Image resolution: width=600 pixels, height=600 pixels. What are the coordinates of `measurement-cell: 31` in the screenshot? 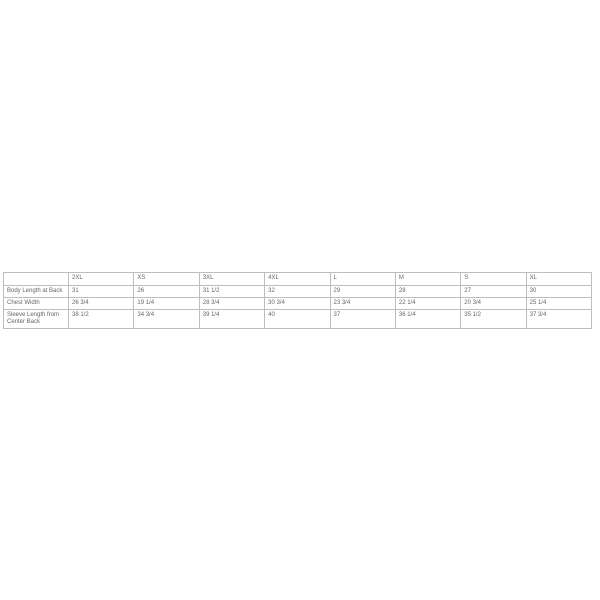 It's located at (101, 291).